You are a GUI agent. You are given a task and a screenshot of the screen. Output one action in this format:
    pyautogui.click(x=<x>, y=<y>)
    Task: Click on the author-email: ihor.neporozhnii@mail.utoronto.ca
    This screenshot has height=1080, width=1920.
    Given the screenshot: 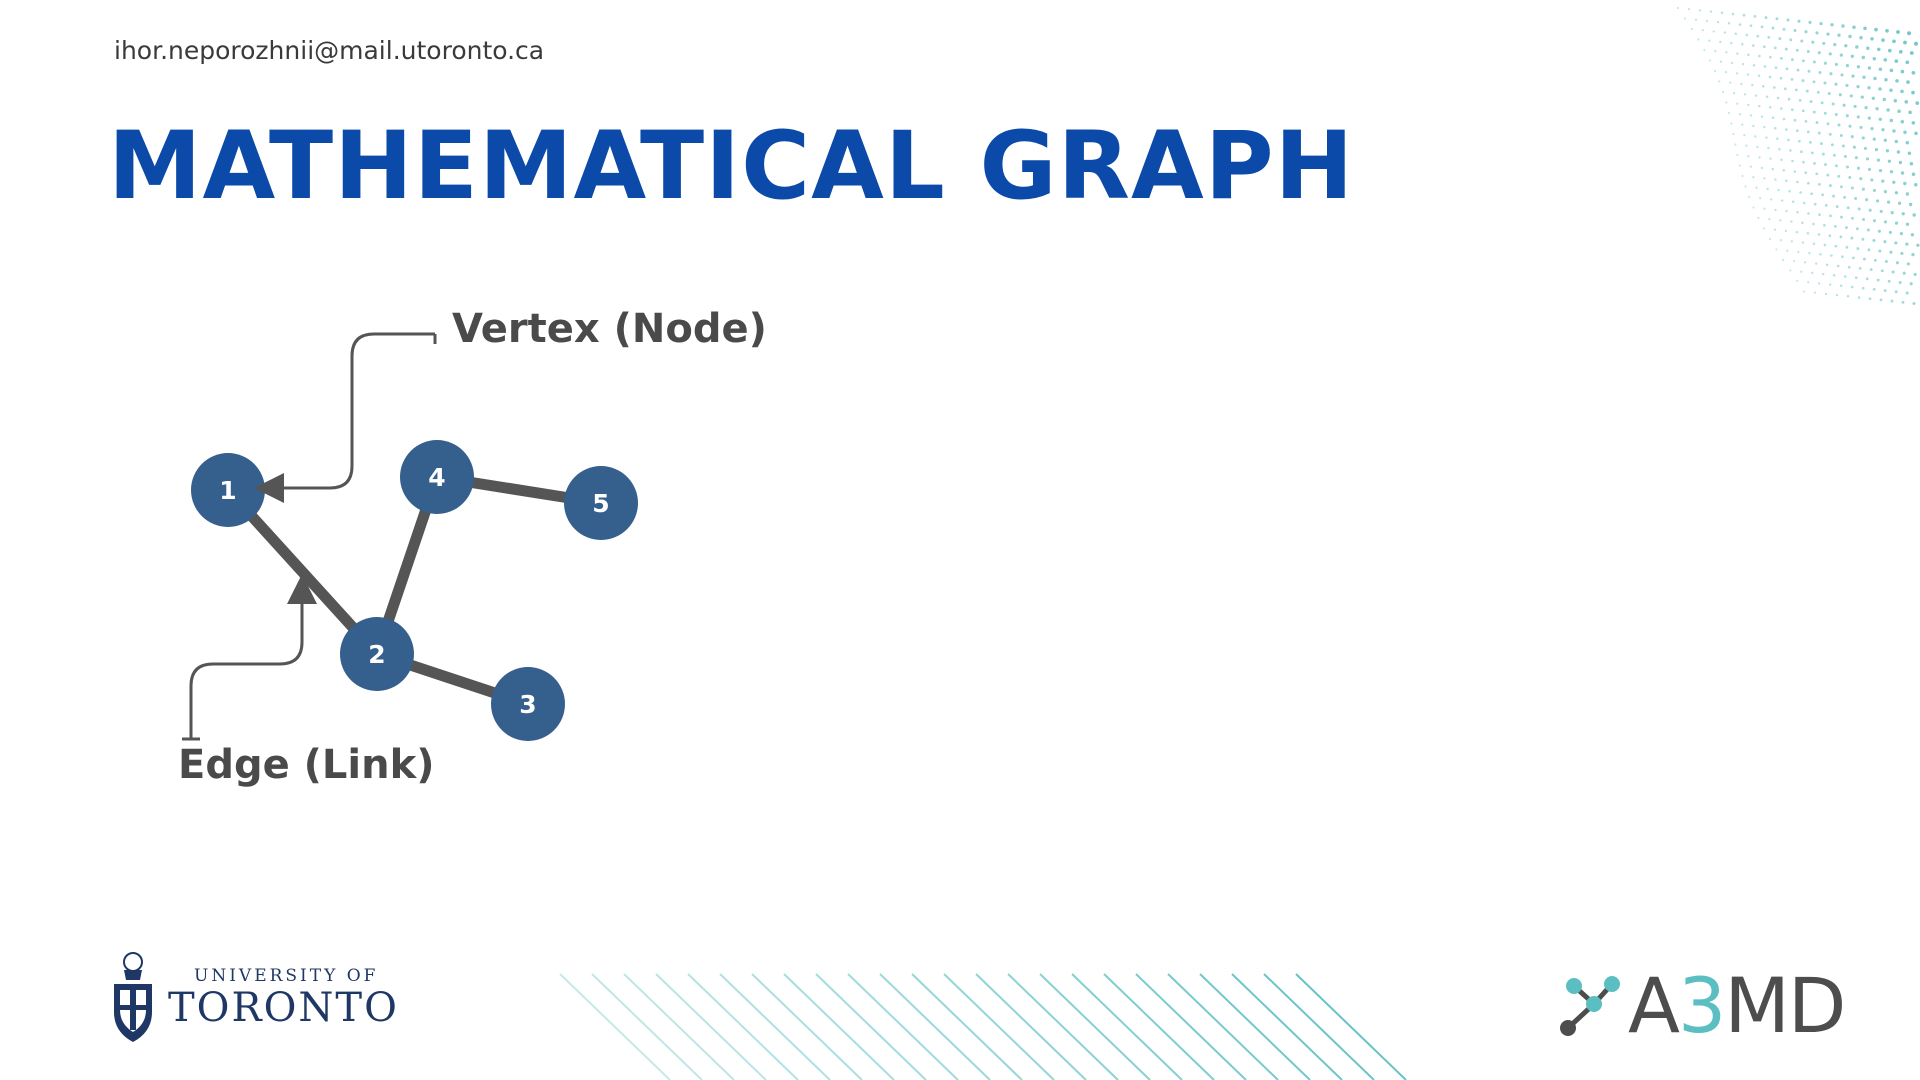 What is the action you would take?
    pyautogui.click(x=329, y=50)
    